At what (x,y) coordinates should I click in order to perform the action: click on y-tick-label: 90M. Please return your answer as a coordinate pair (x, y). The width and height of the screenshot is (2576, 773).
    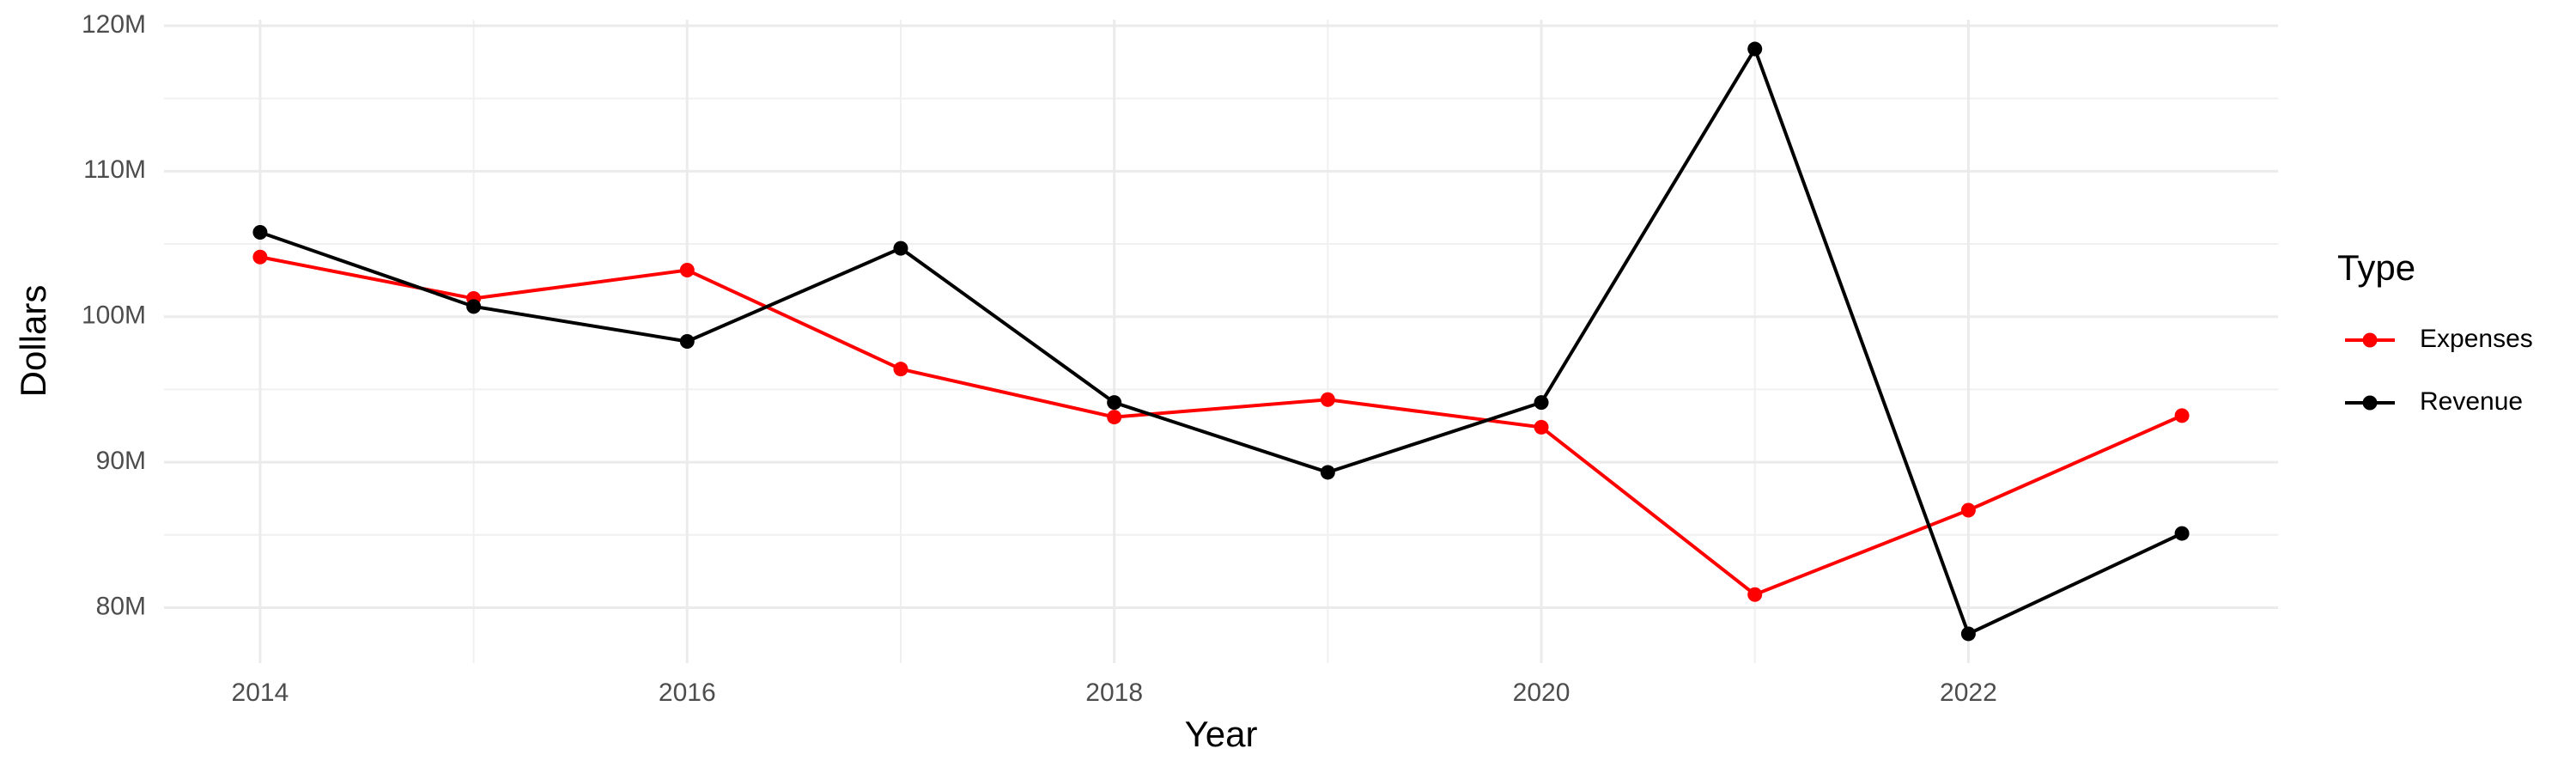
    Looking at the image, I should click on (121, 461).